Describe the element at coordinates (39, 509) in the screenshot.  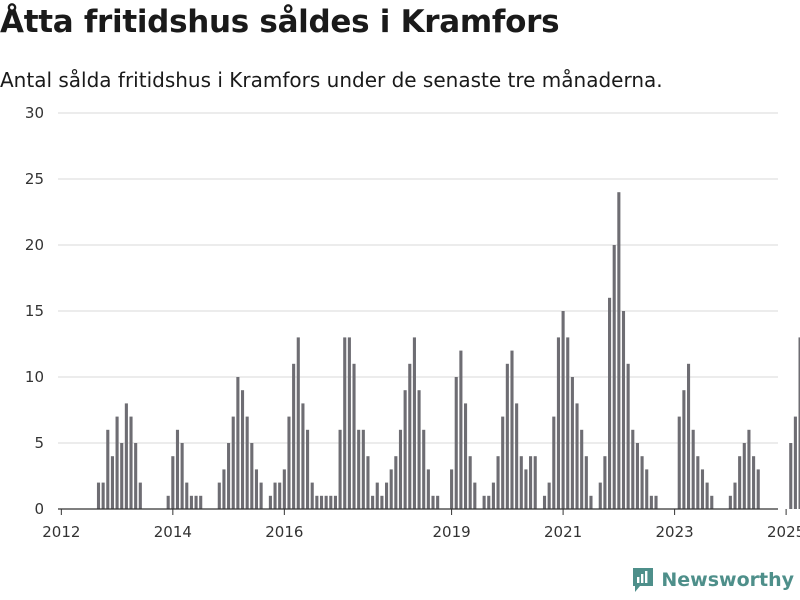
I see `y-tick-label: 0` at that location.